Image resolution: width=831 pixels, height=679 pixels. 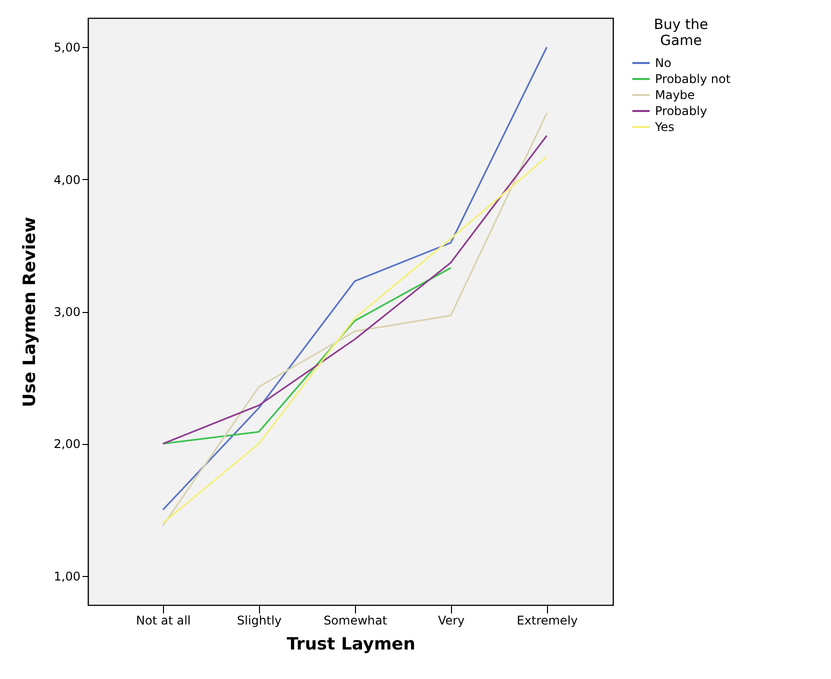 What do you see at coordinates (664, 127) in the screenshot?
I see `legend-label: Yes` at bounding box center [664, 127].